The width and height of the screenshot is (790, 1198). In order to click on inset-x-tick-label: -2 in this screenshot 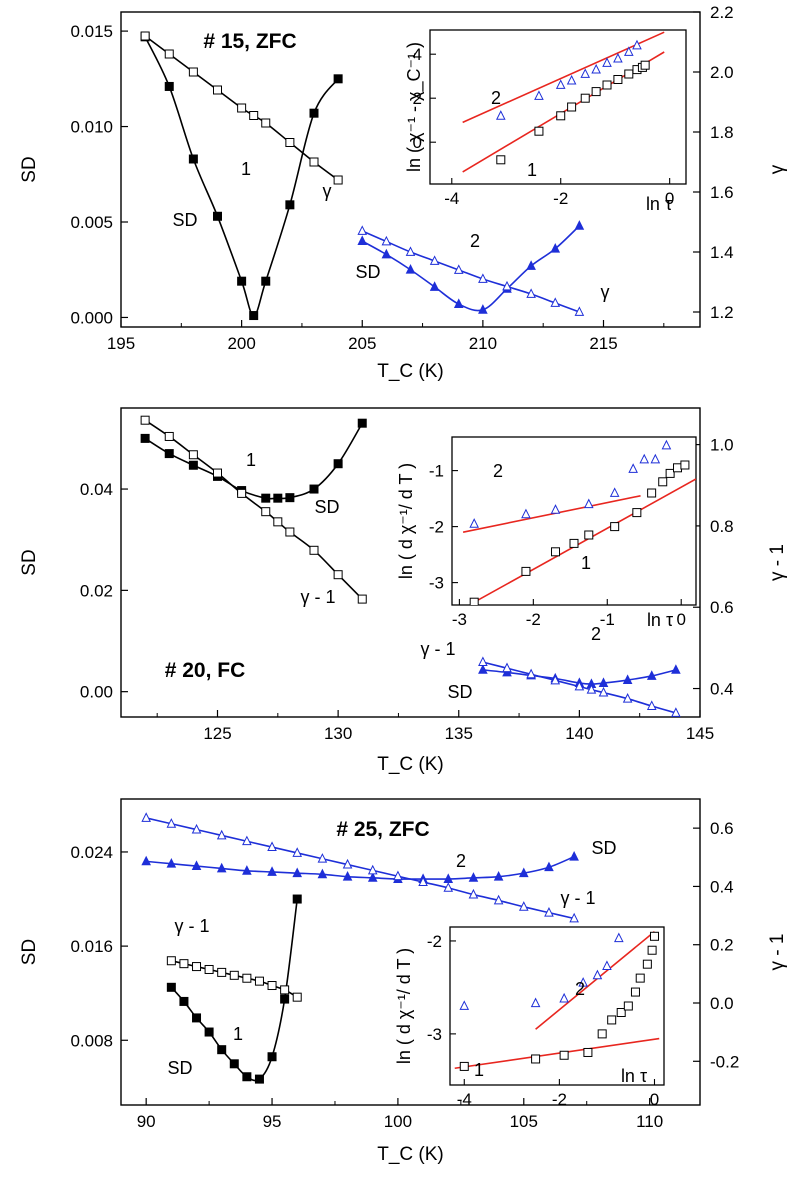, I will do `click(560, 198)`.